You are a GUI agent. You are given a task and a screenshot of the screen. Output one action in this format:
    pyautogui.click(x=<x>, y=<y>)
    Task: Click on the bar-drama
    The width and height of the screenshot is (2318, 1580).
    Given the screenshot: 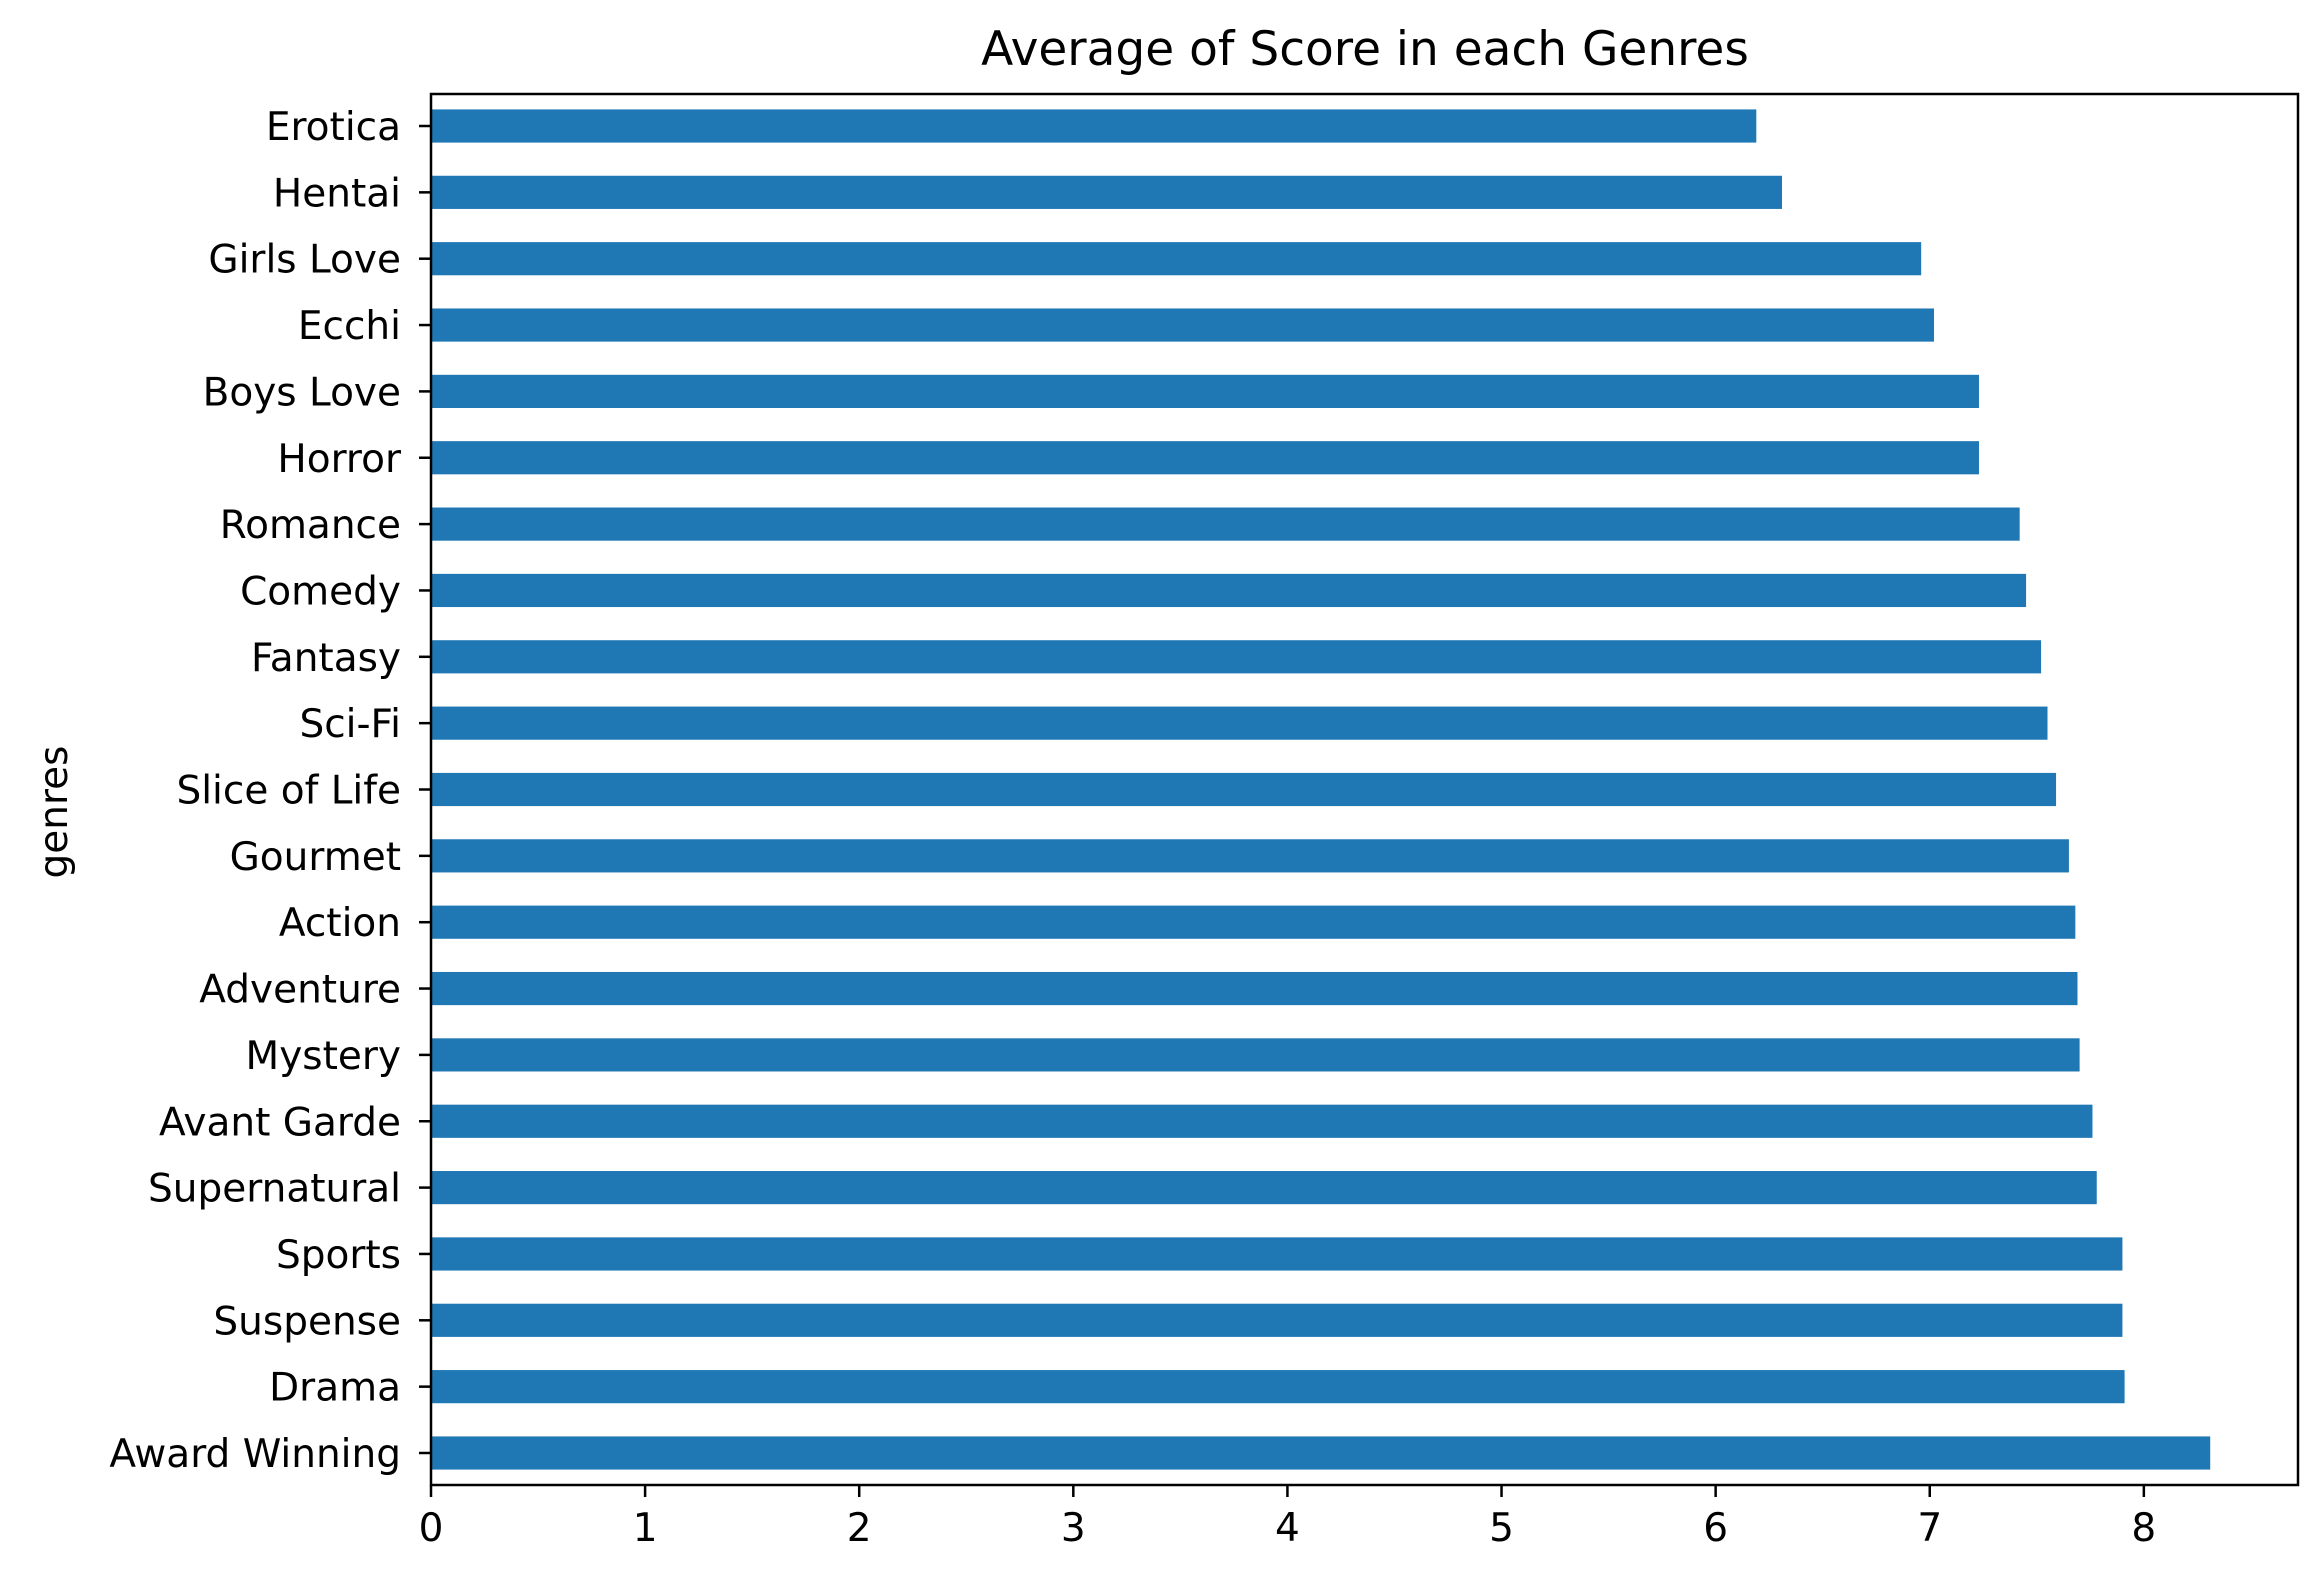 What is the action you would take?
    pyautogui.click(x=1278, y=1387)
    